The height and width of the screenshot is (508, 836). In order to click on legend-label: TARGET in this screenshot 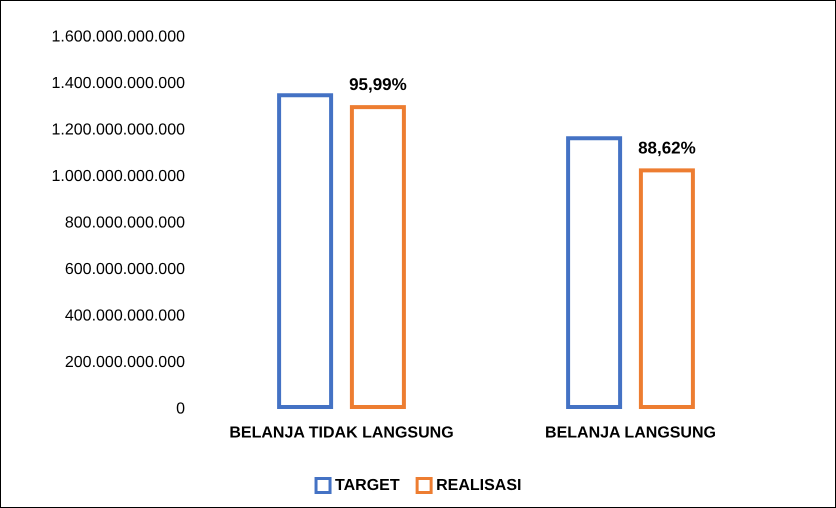, I will do `click(367, 485)`.